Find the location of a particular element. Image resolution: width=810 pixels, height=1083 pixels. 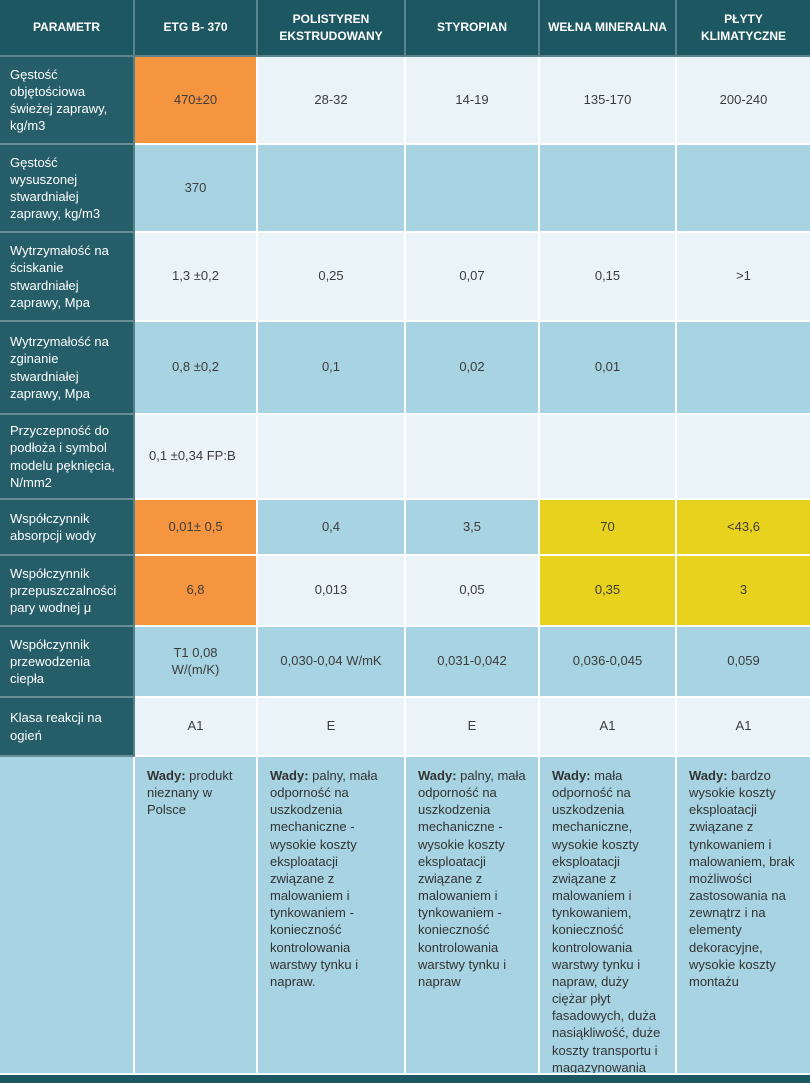

value-cell: 200-240 is located at coordinates (743, 101).